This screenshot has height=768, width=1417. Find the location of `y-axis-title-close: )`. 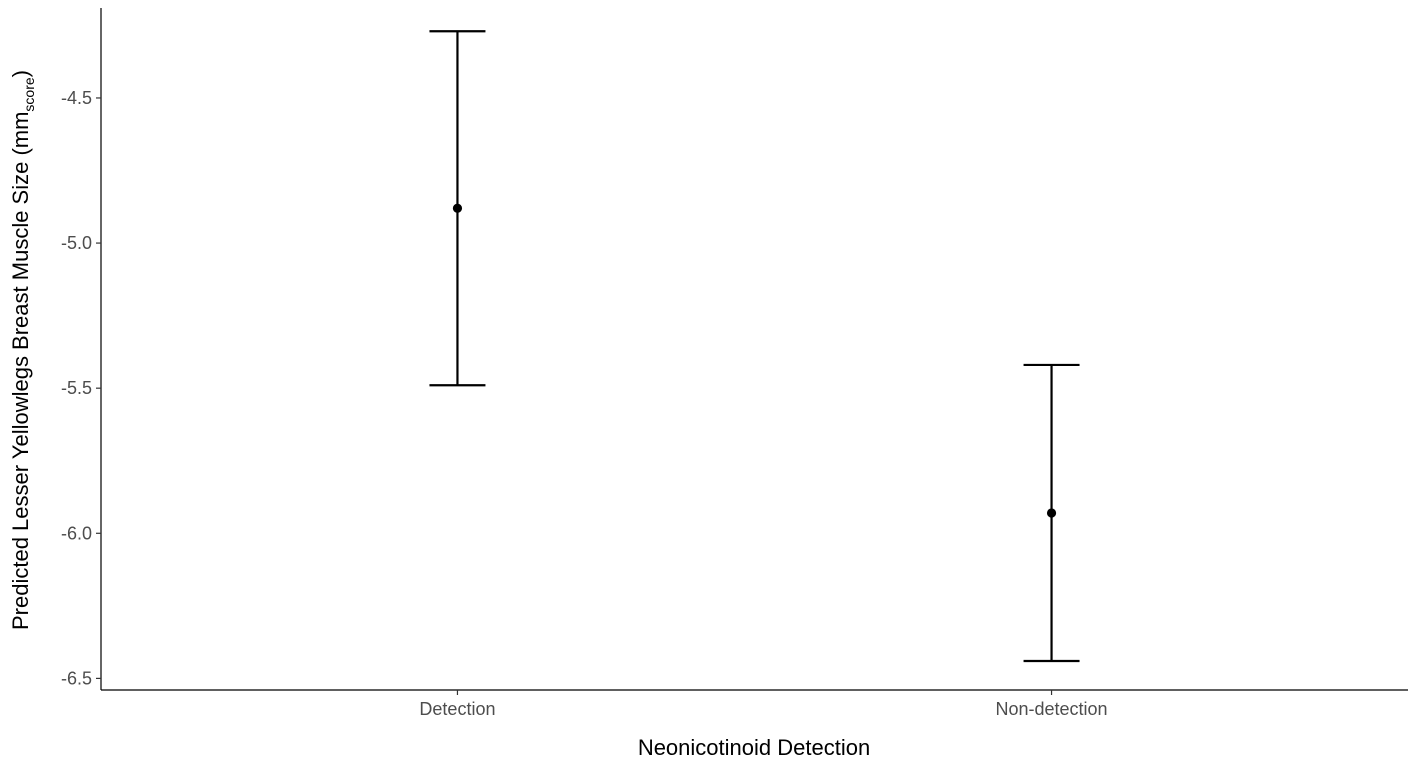

y-axis-title-close: ) is located at coordinates (20, 73).